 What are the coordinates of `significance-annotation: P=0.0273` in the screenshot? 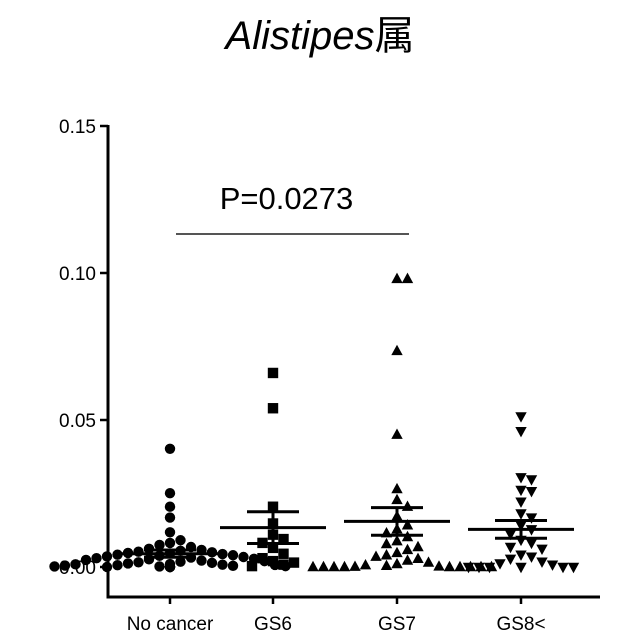 It's located at (292, 207).